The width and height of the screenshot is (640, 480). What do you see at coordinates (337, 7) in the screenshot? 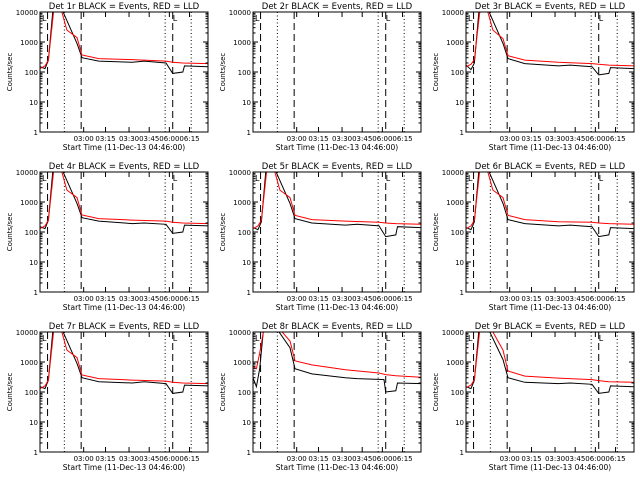
I see `panel-title: Det 2r BLACK = Events, RED = LLD` at bounding box center [337, 7].